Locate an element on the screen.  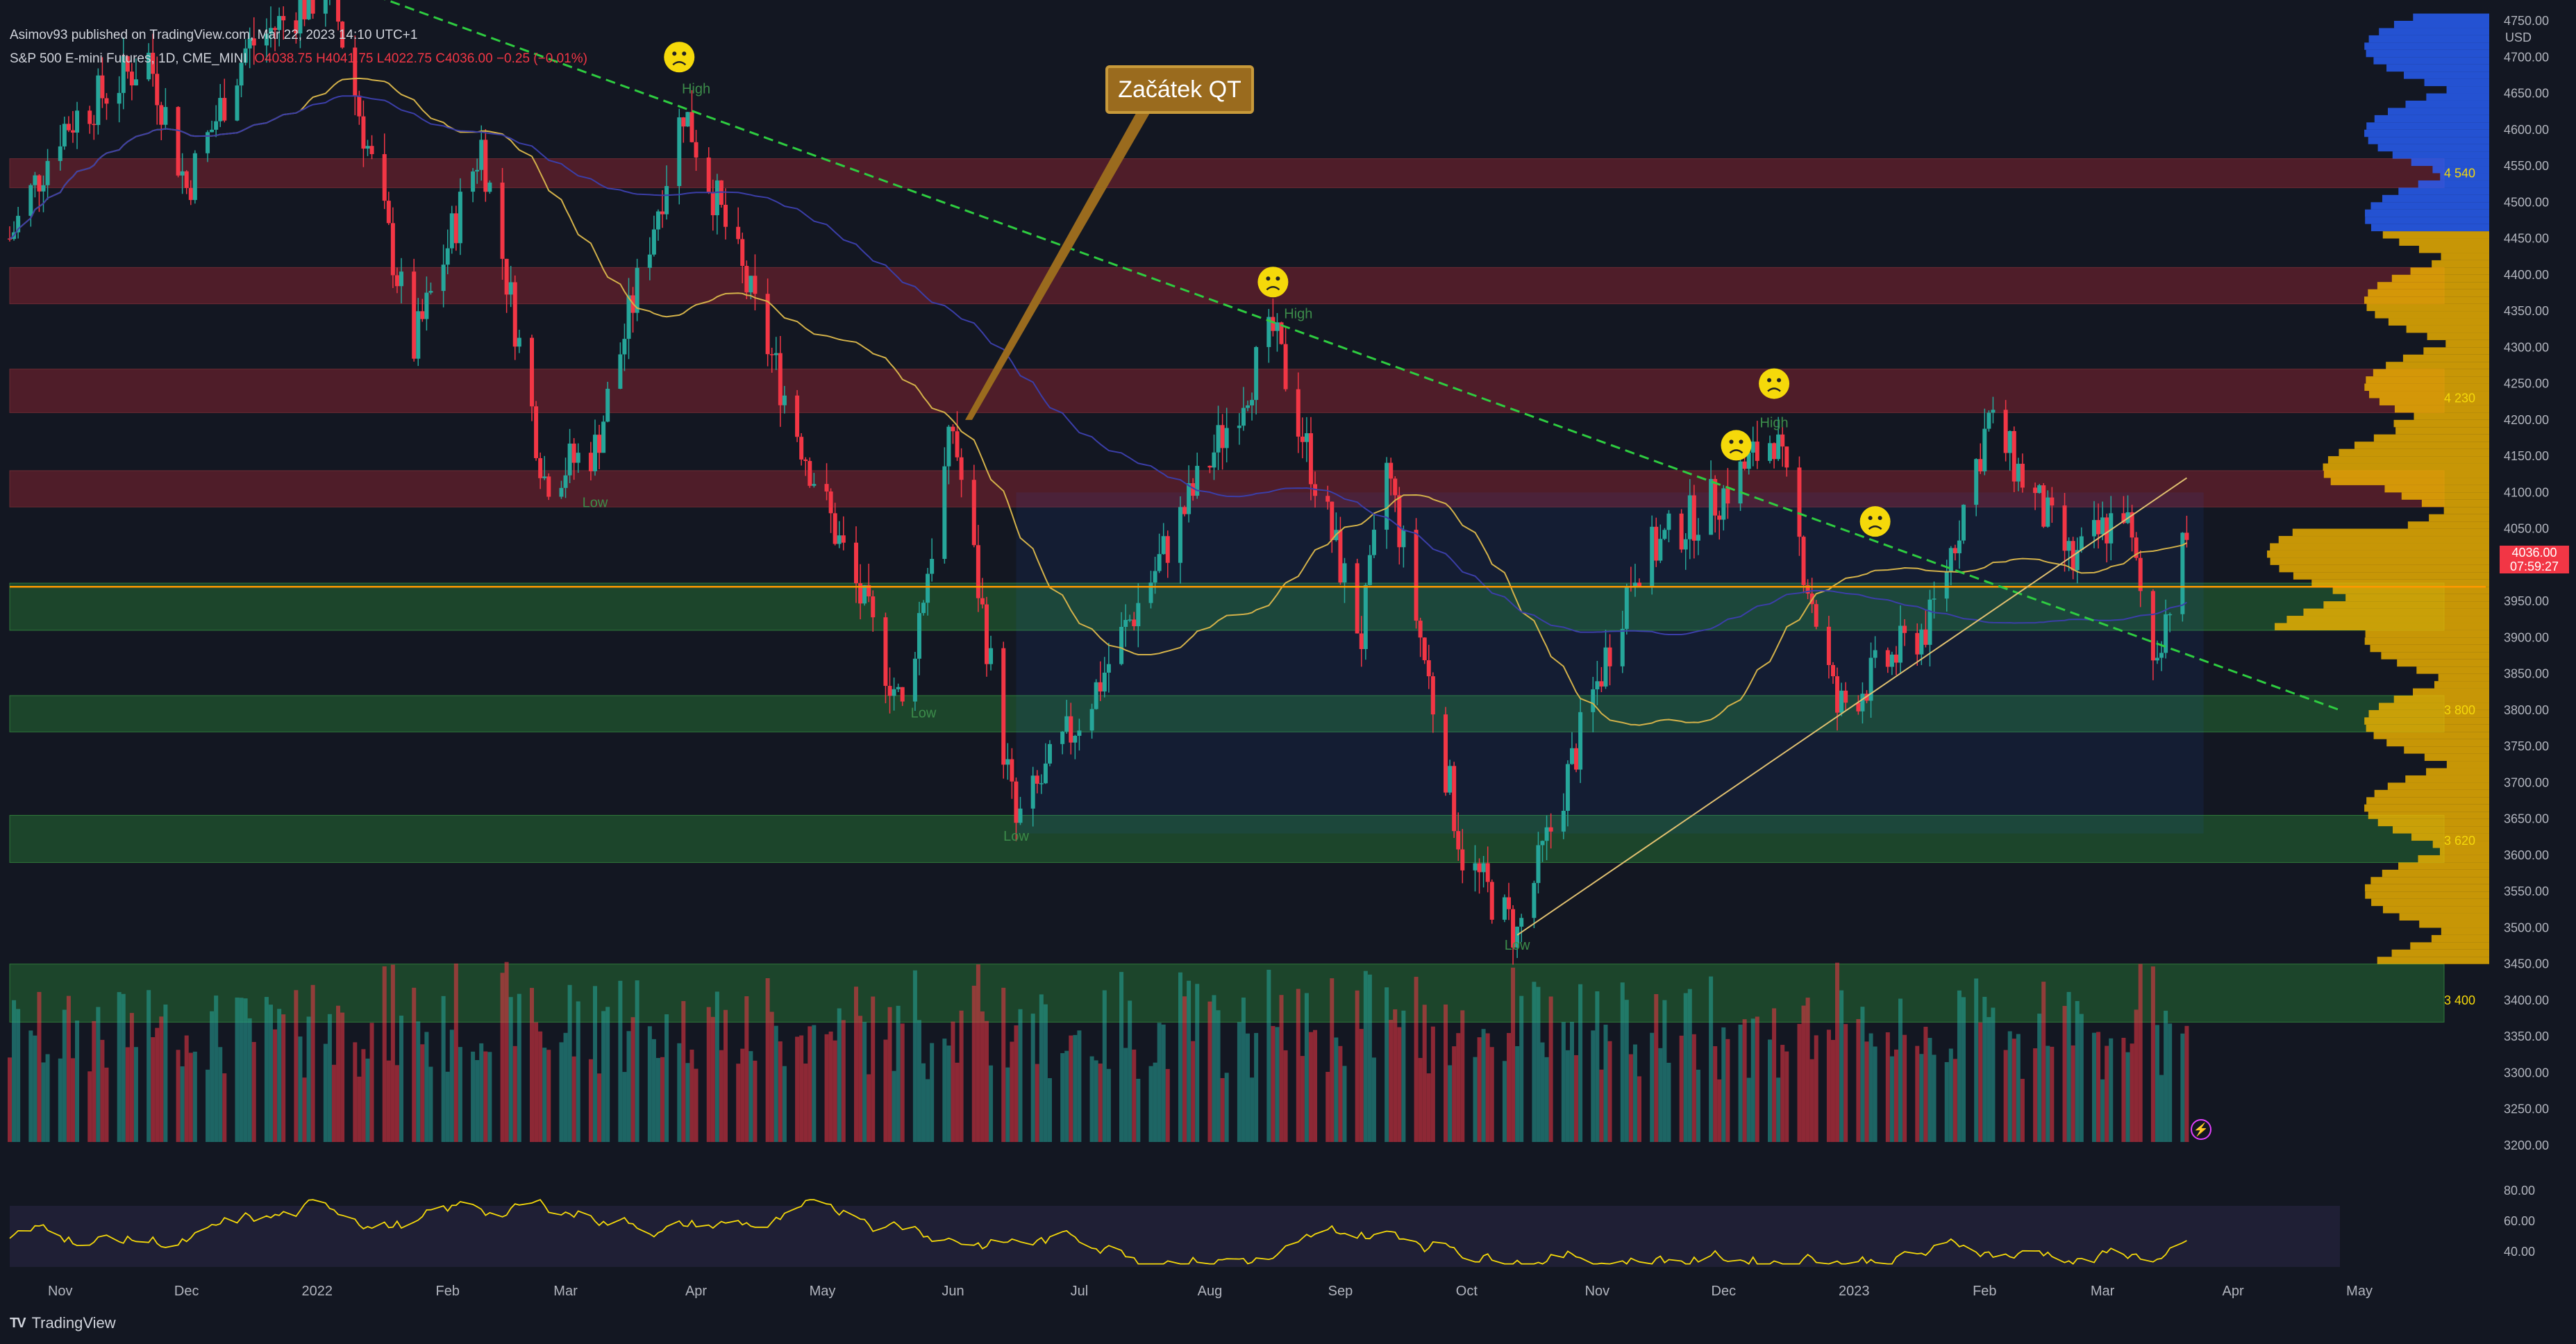
rsi-pane: 80.00 60.00 40.00 is located at coordinates (1272, 1225).